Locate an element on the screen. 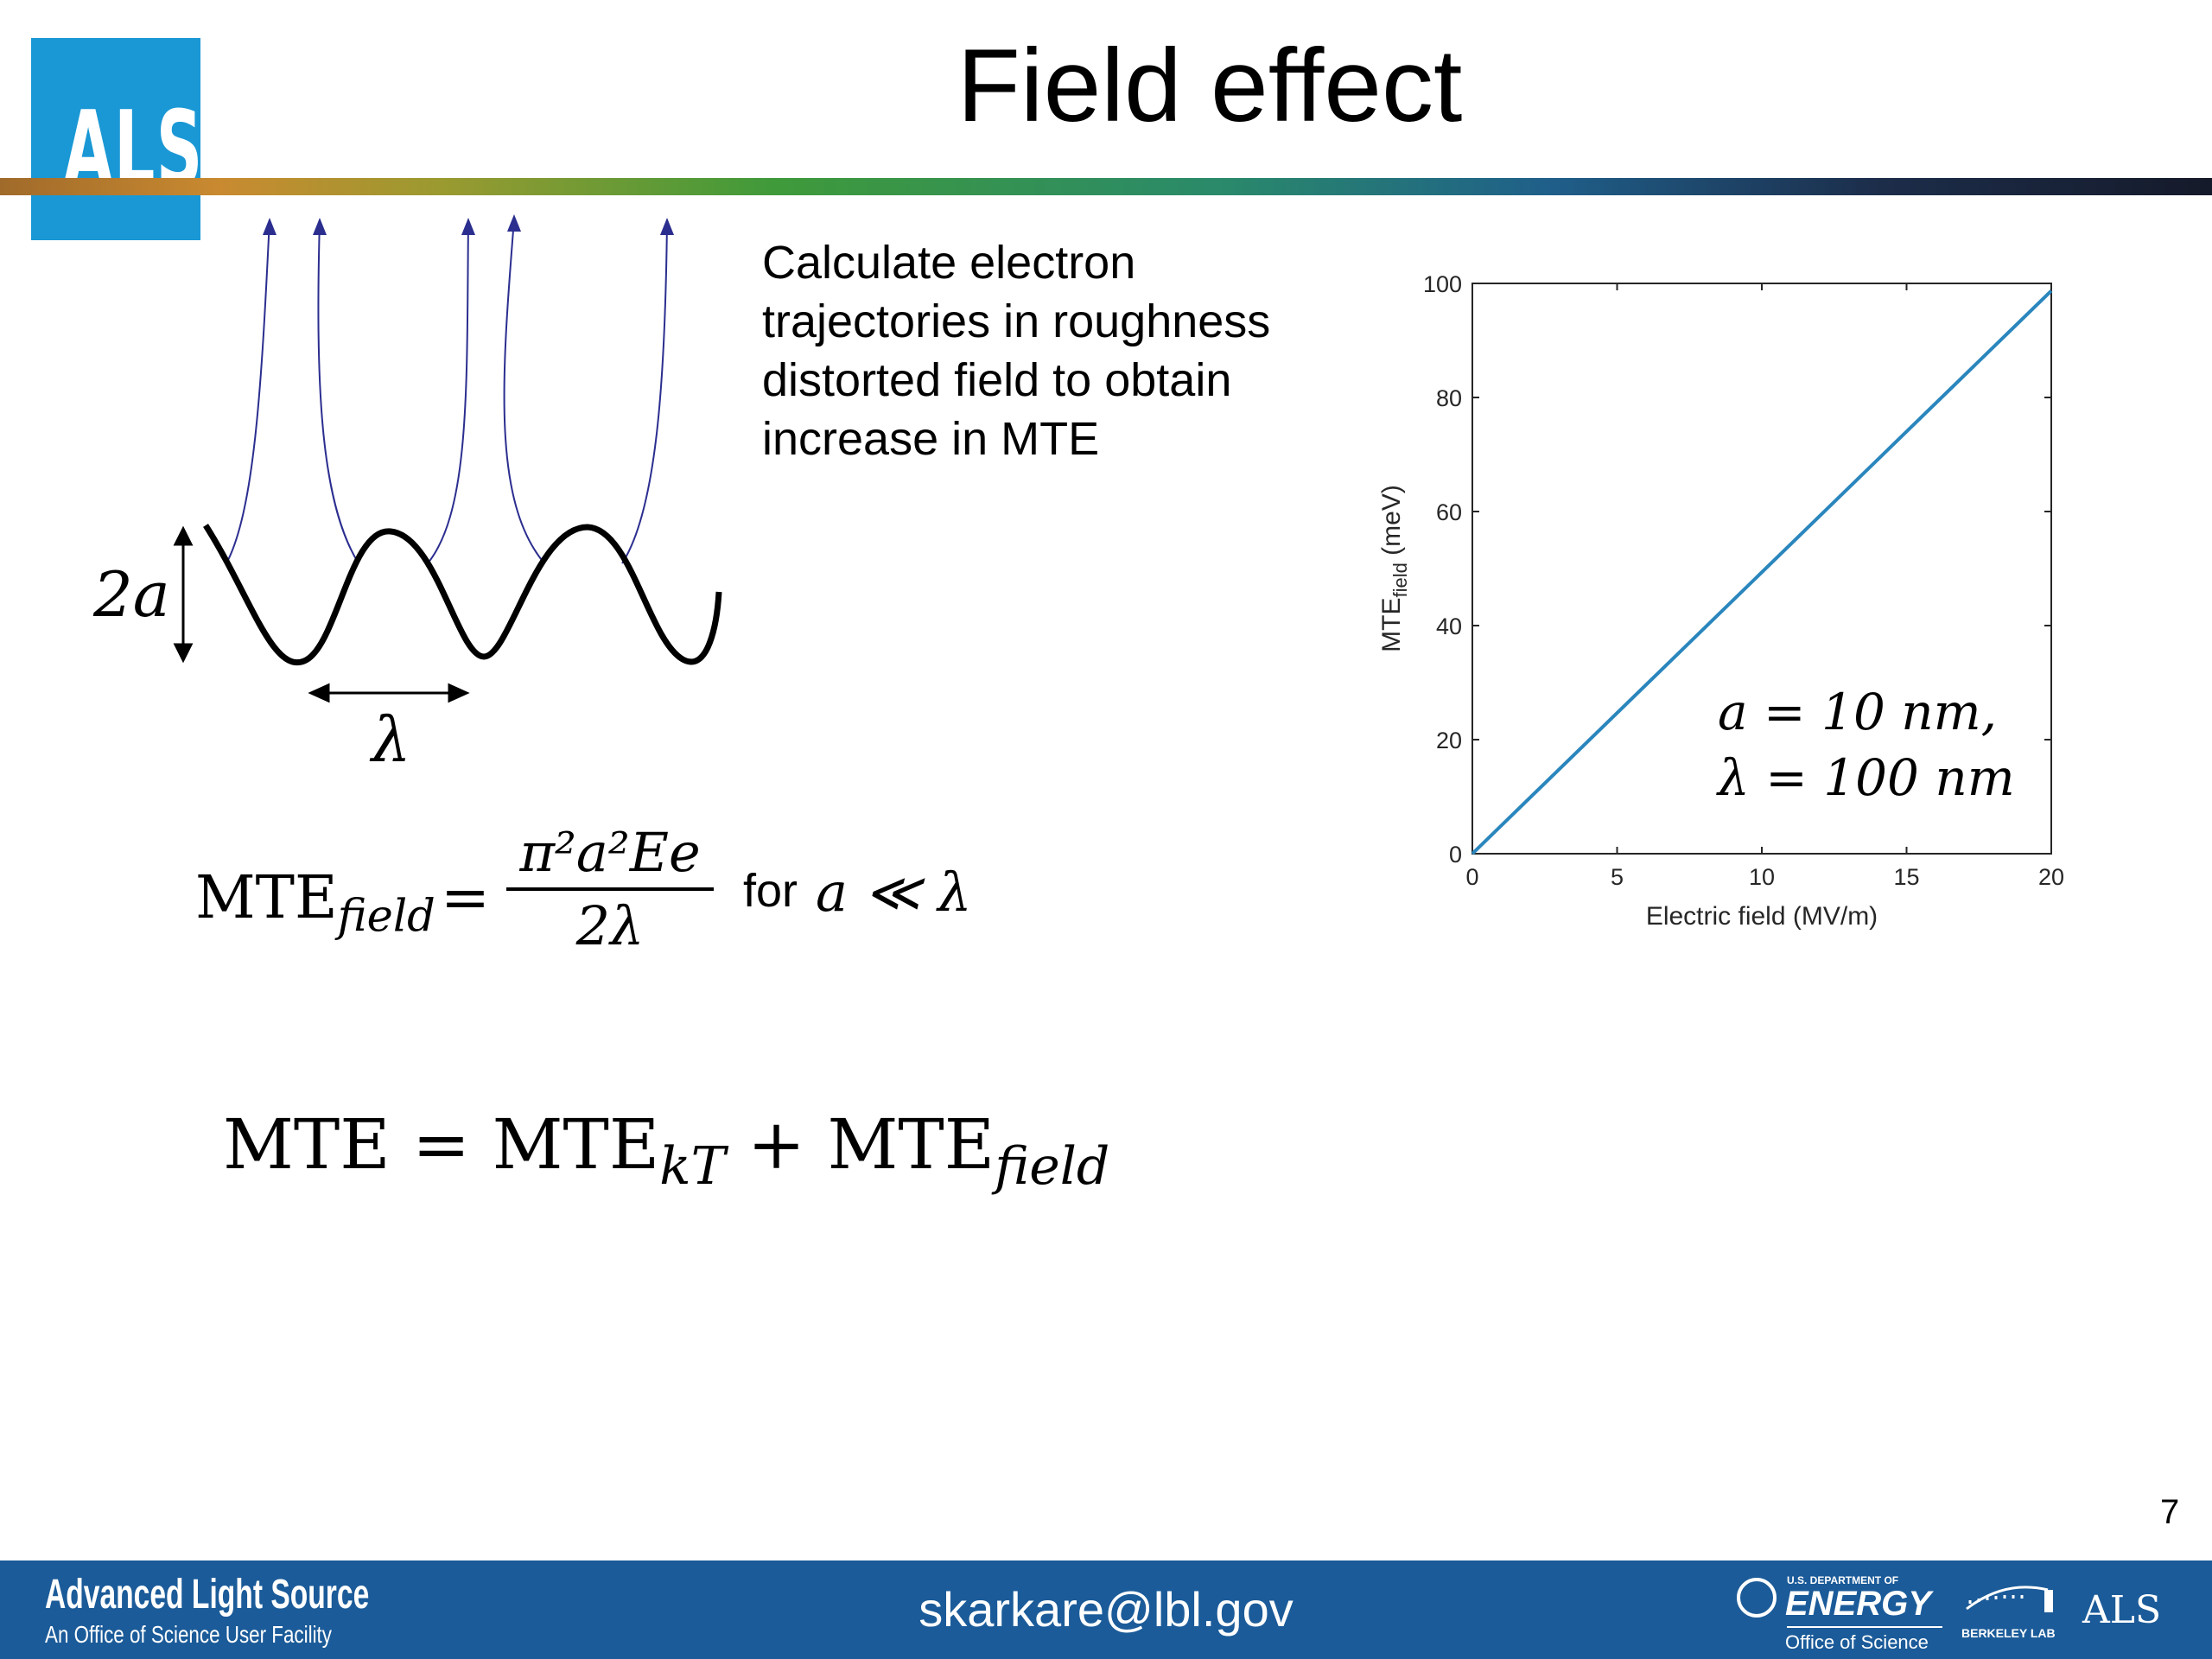 The width and height of the screenshot is (2212, 1659). x-tick-label: 5 is located at coordinates (1617, 877).